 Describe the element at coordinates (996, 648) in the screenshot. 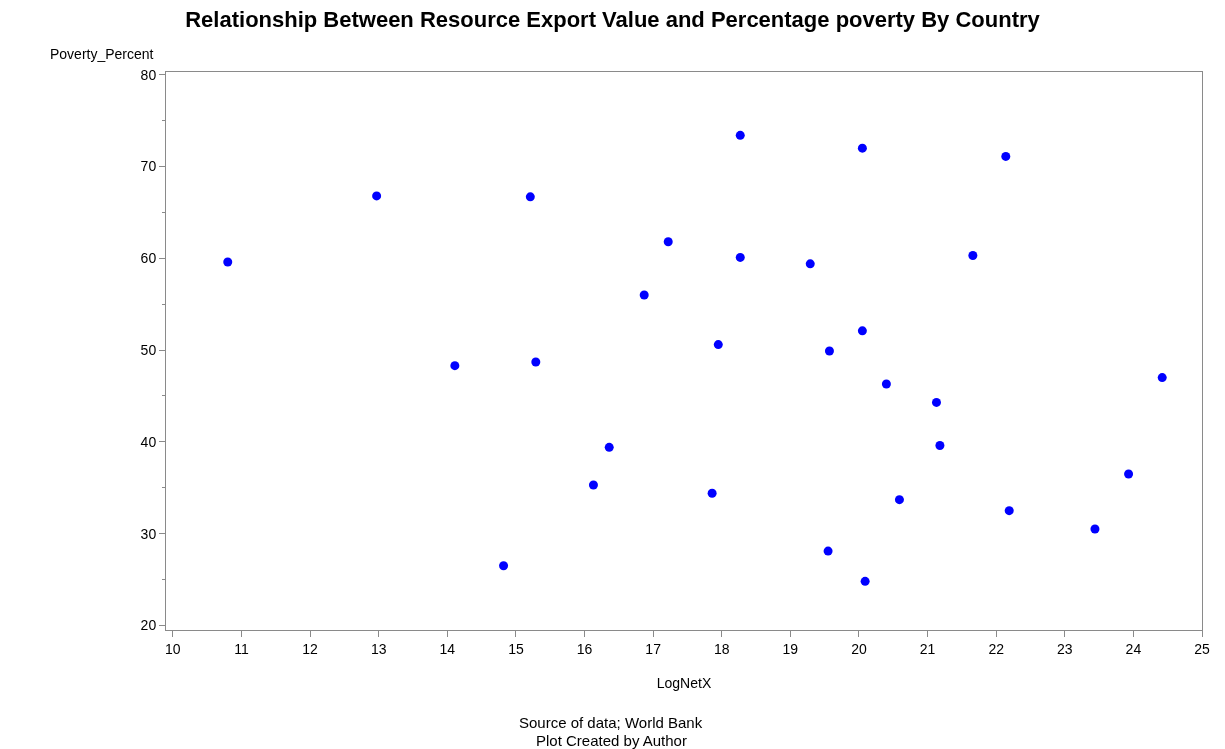

I see `x-tick-label: 22` at that location.